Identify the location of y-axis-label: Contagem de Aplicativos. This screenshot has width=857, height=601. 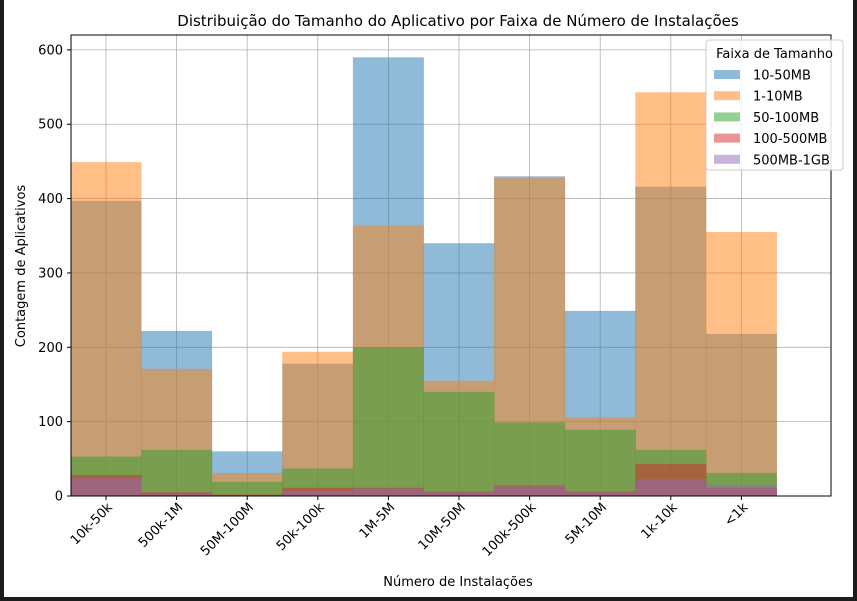
(21, 266).